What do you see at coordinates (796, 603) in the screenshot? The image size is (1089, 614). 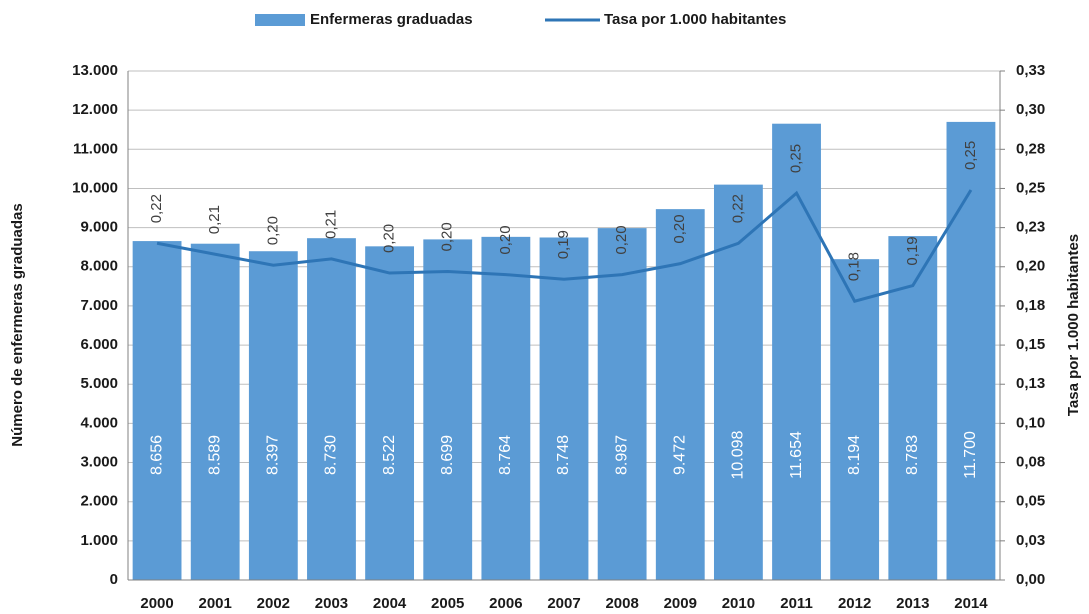 I see `x-tick-label: 2011` at bounding box center [796, 603].